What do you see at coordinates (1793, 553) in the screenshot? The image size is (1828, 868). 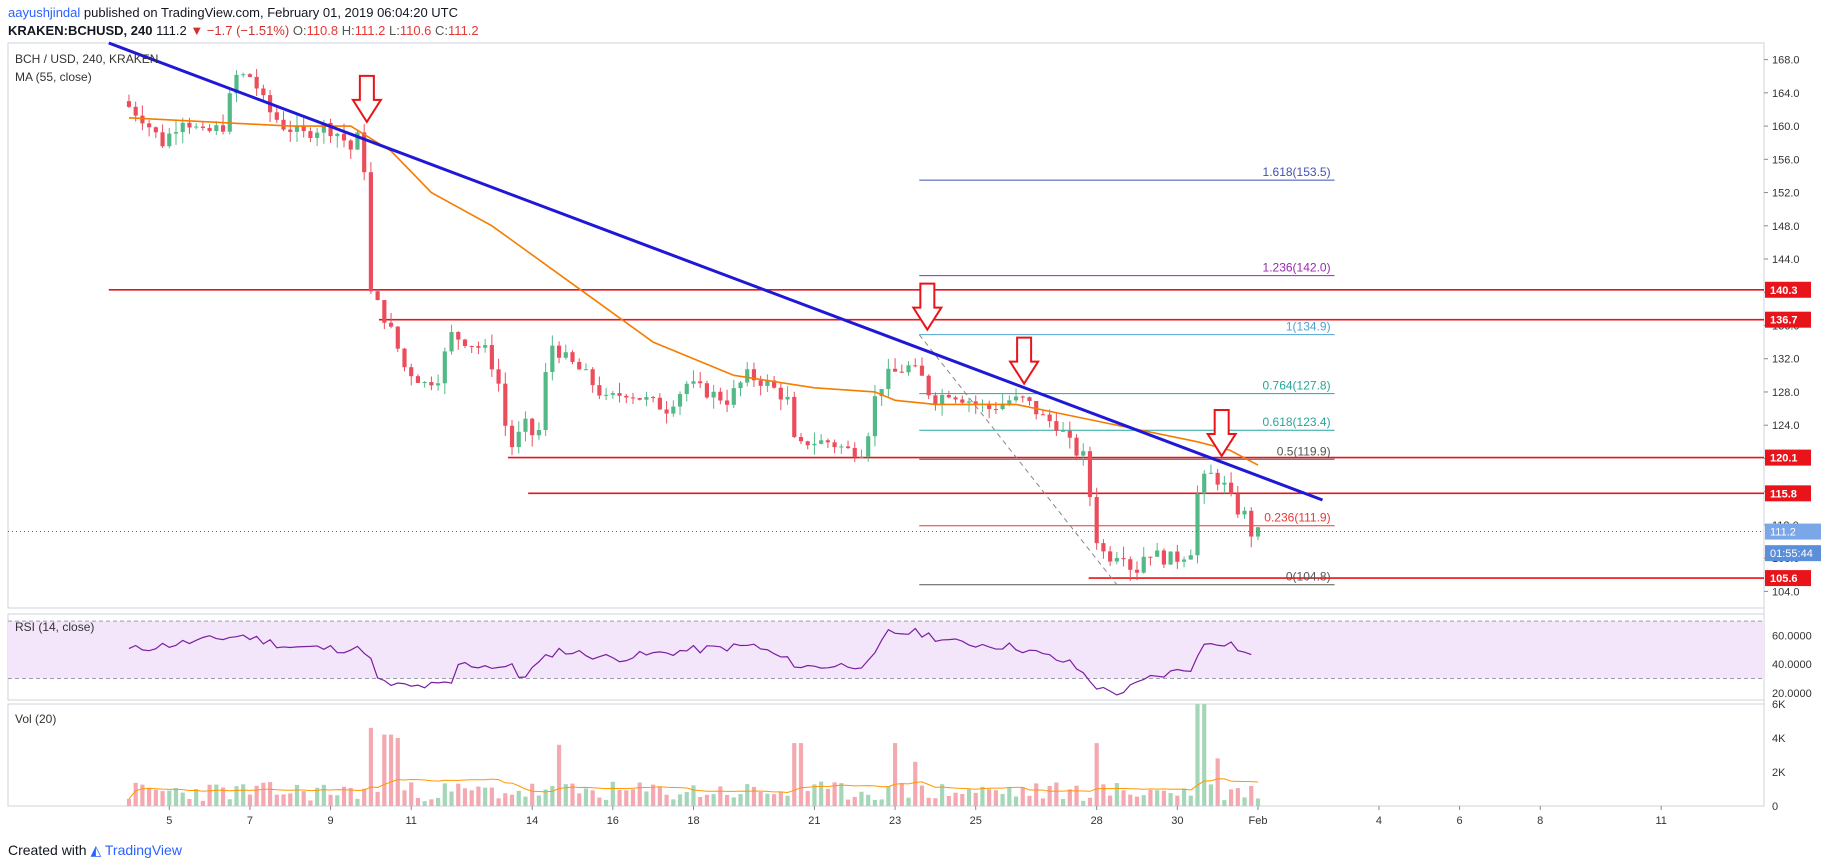 I see `current-price-tag` at bounding box center [1793, 553].